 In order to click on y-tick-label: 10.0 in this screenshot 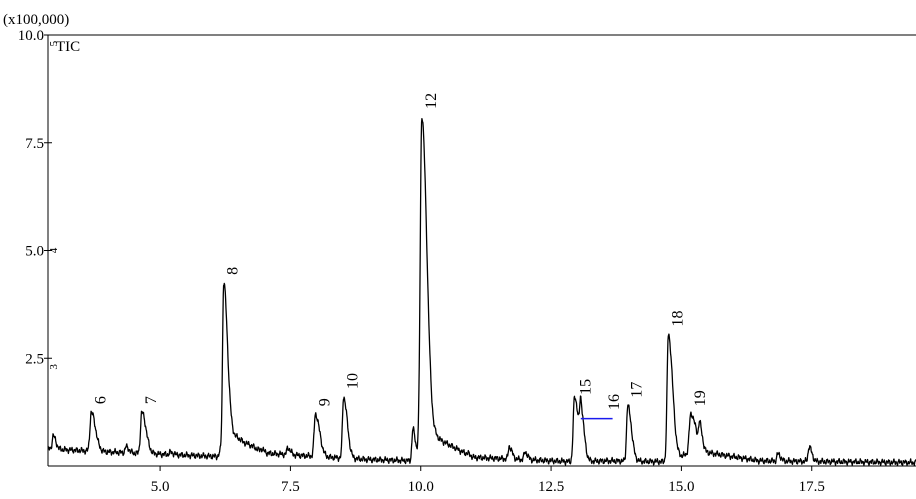, I will do `click(31, 36)`.